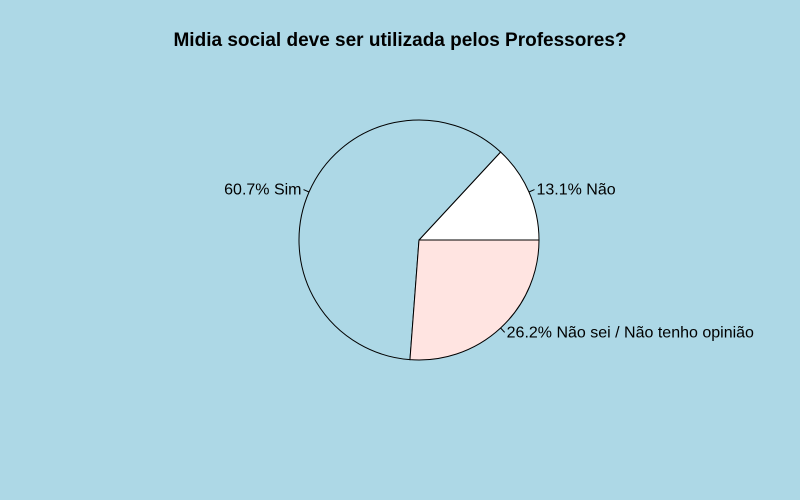 Image resolution: width=800 pixels, height=500 pixels. Describe the element at coordinates (630, 332) in the screenshot. I see `pie-label-2: 26.2% Não sei / Não tenho opinião` at that location.